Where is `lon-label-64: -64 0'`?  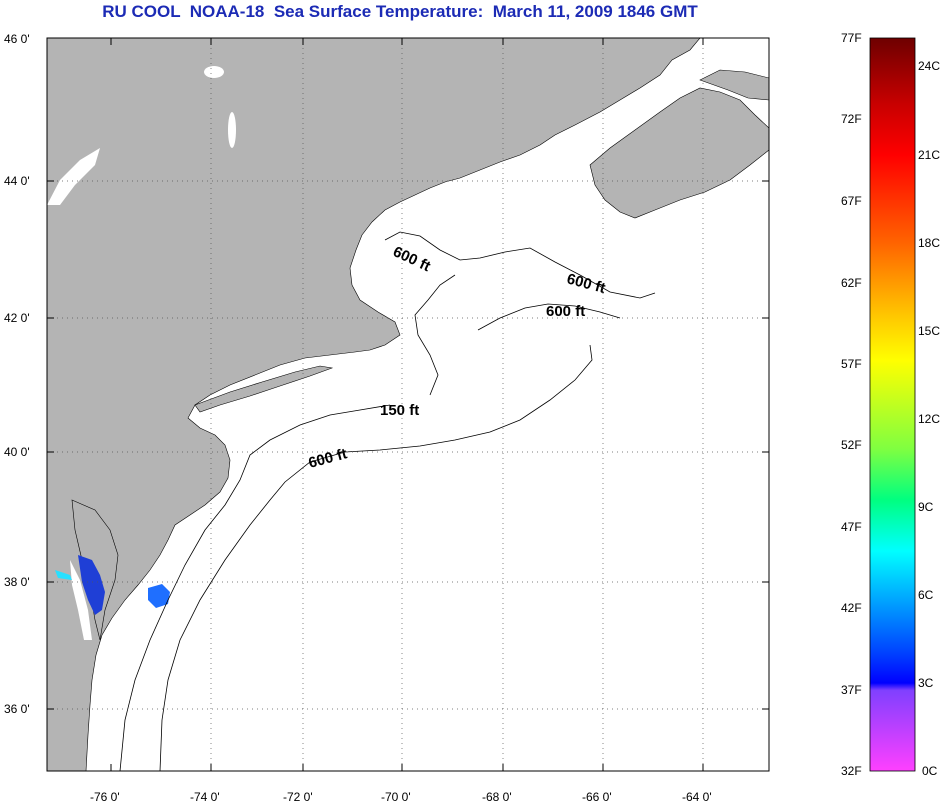
lon-label-64: -64 0' is located at coordinates (697, 797).